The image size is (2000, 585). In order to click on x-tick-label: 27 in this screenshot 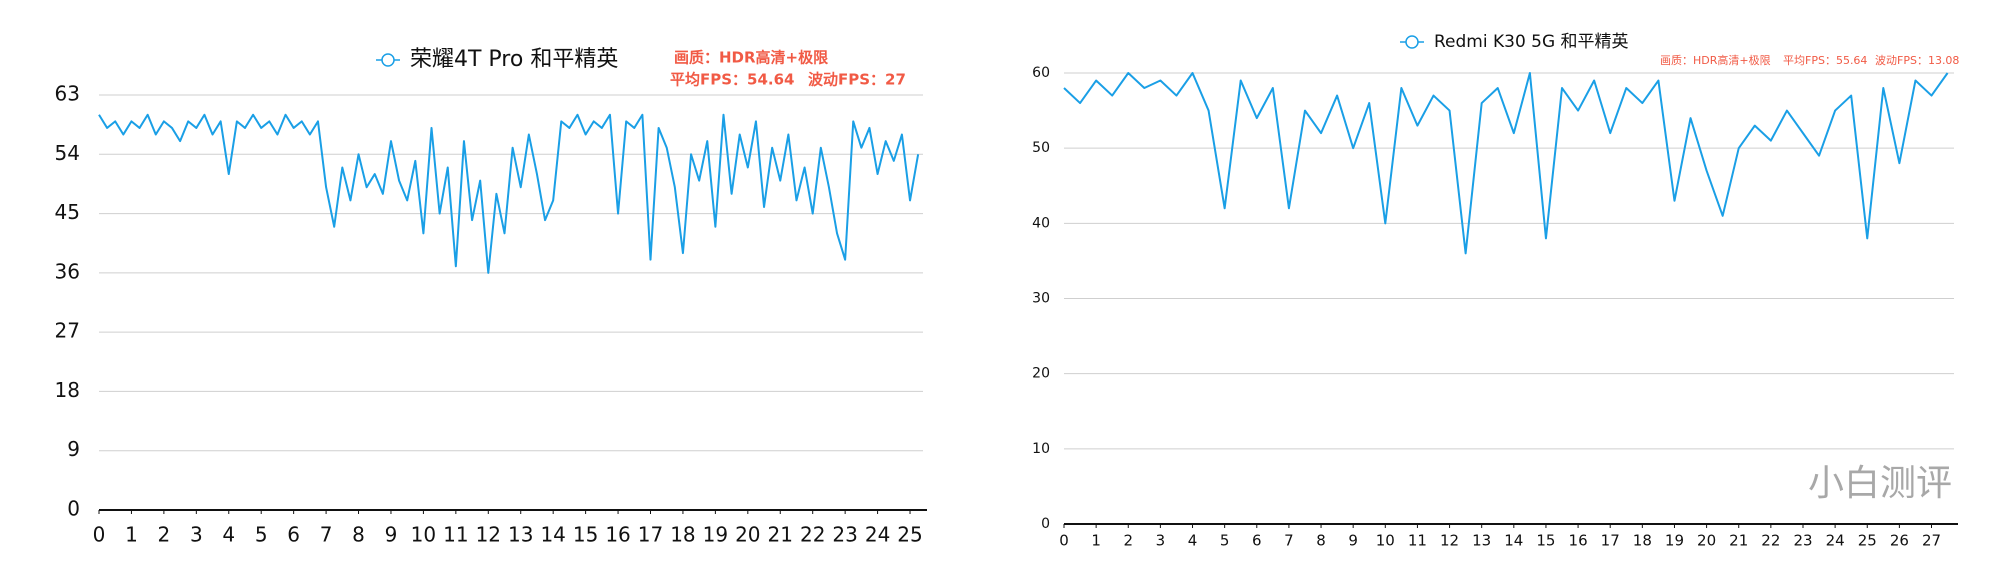, I will do `click(1931, 541)`.